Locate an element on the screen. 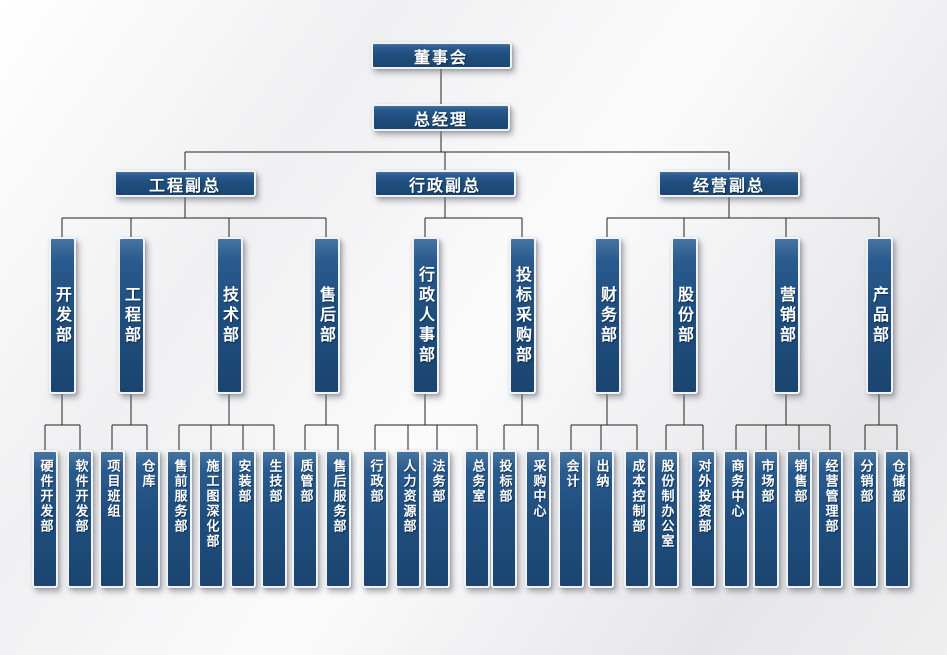 The height and width of the screenshot is (655, 947). org-node-production-tech-dept: 生技部 is located at coordinates (274, 519).